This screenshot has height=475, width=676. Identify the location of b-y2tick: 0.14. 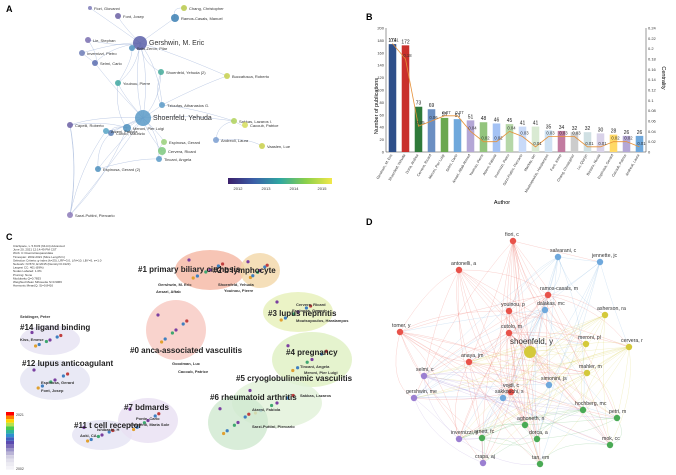
(652, 79).